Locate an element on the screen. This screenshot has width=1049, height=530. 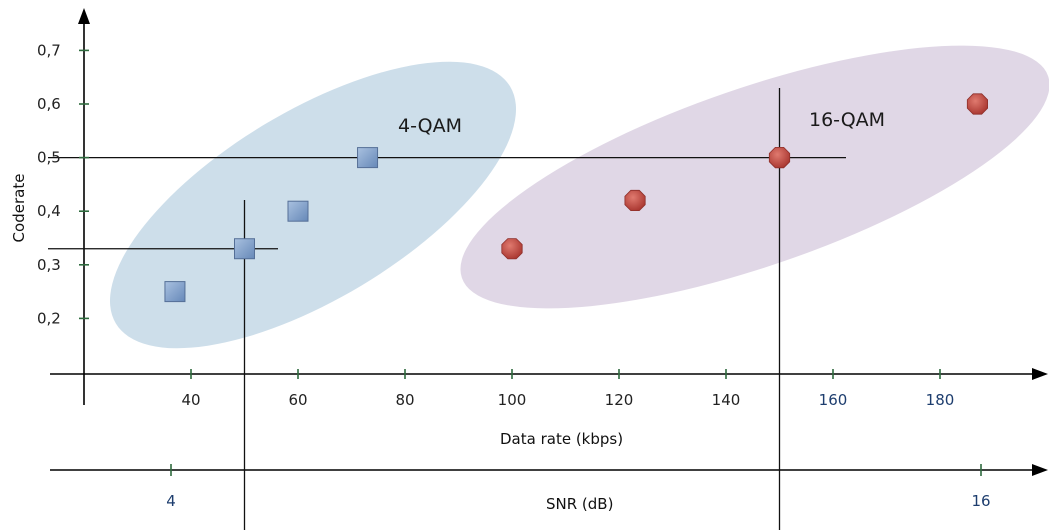
y-tick-label: 0,4 is located at coordinates (49, 211).